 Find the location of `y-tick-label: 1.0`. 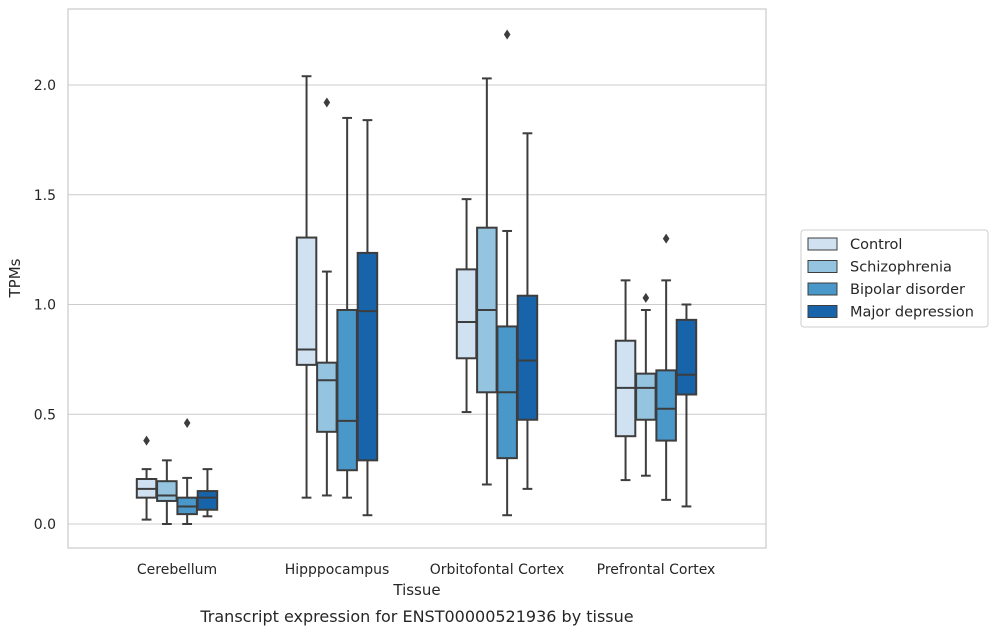

y-tick-label: 1.0 is located at coordinates (45, 306).